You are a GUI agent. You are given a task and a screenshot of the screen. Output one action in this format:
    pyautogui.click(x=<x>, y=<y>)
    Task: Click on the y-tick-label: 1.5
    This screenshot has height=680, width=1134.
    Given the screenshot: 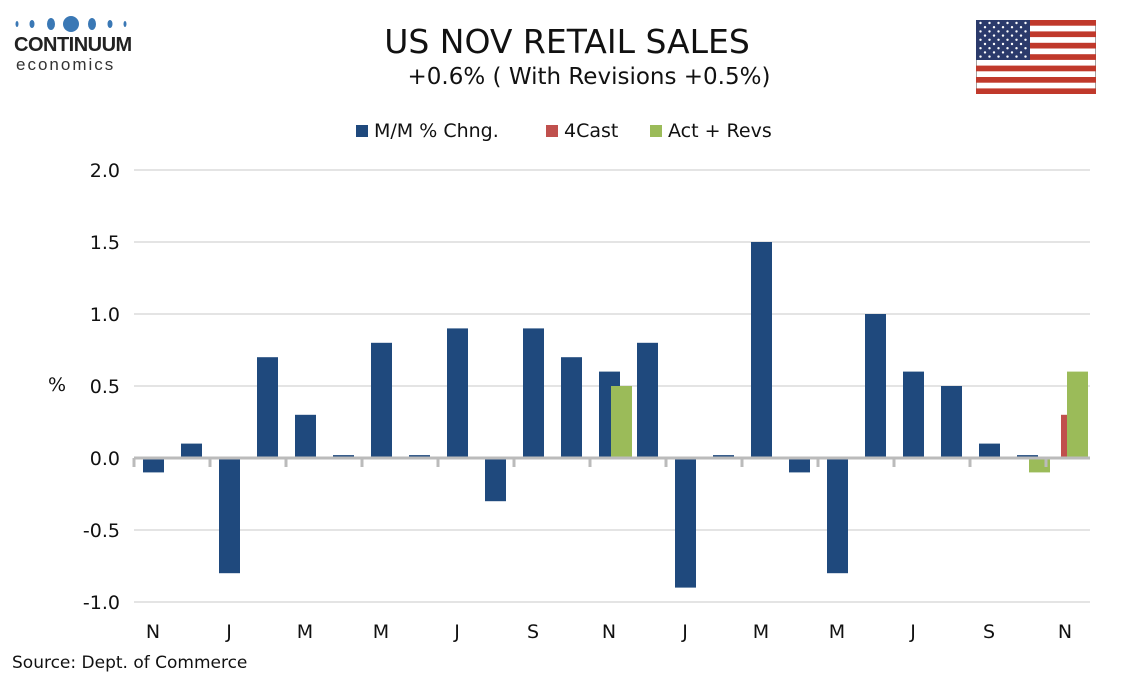 What is the action you would take?
    pyautogui.click(x=105, y=243)
    